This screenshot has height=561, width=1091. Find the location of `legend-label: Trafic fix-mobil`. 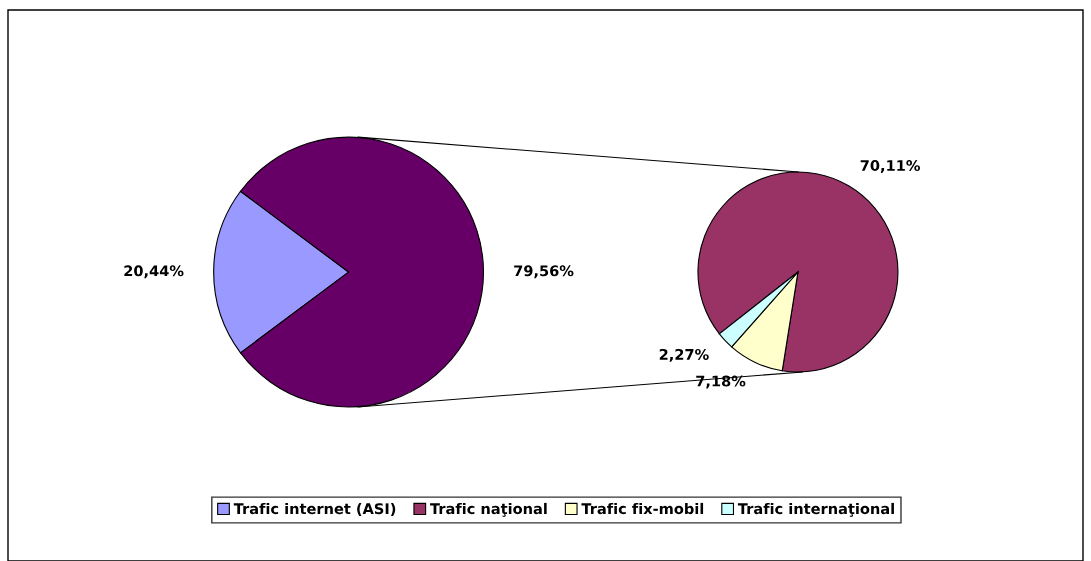

legend-label: Trafic fix-mobil is located at coordinates (642, 508).